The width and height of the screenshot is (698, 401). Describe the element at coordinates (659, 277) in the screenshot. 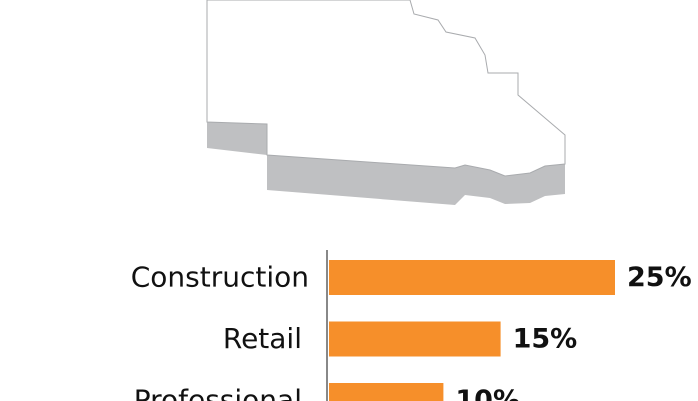

I see `value-label: 25%` at that location.